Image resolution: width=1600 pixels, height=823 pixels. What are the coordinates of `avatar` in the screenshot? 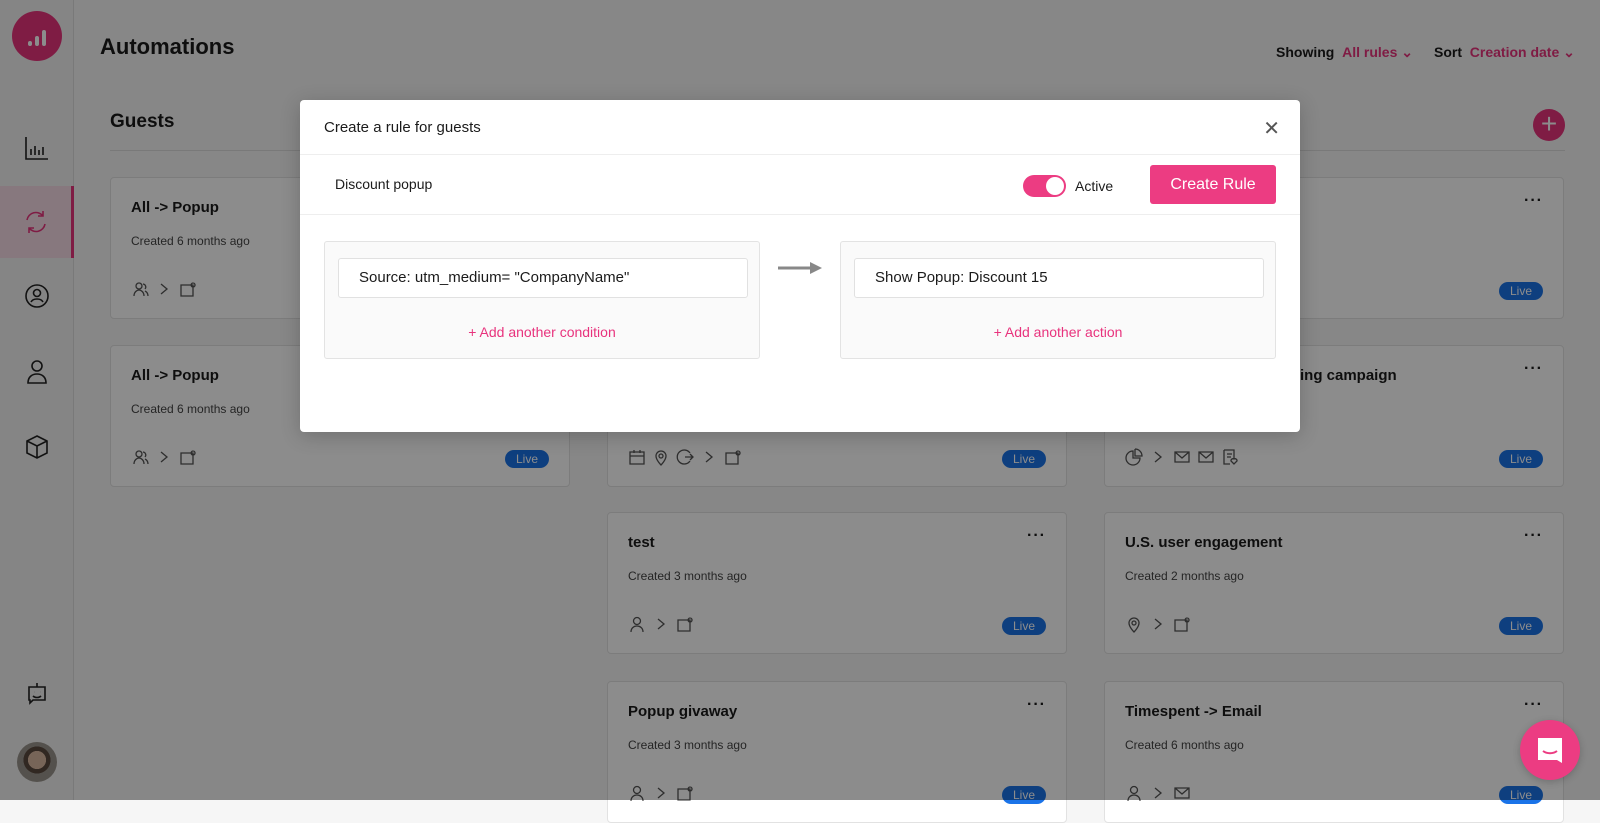 It's located at (37, 762).